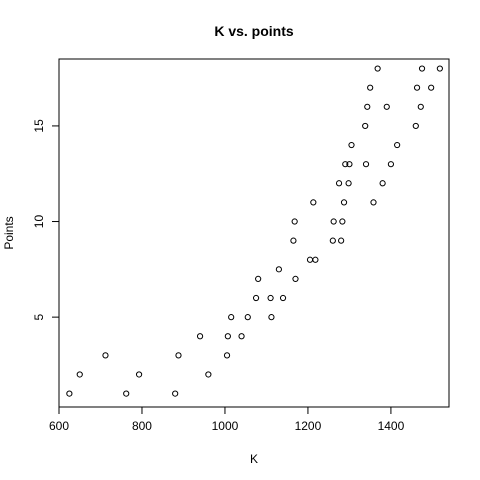 The width and height of the screenshot is (480, 480). What do you see at coordinates (308, 426) in the screenshot?
I see `x-tick-label: 1200` at bounding box center [308, 426].